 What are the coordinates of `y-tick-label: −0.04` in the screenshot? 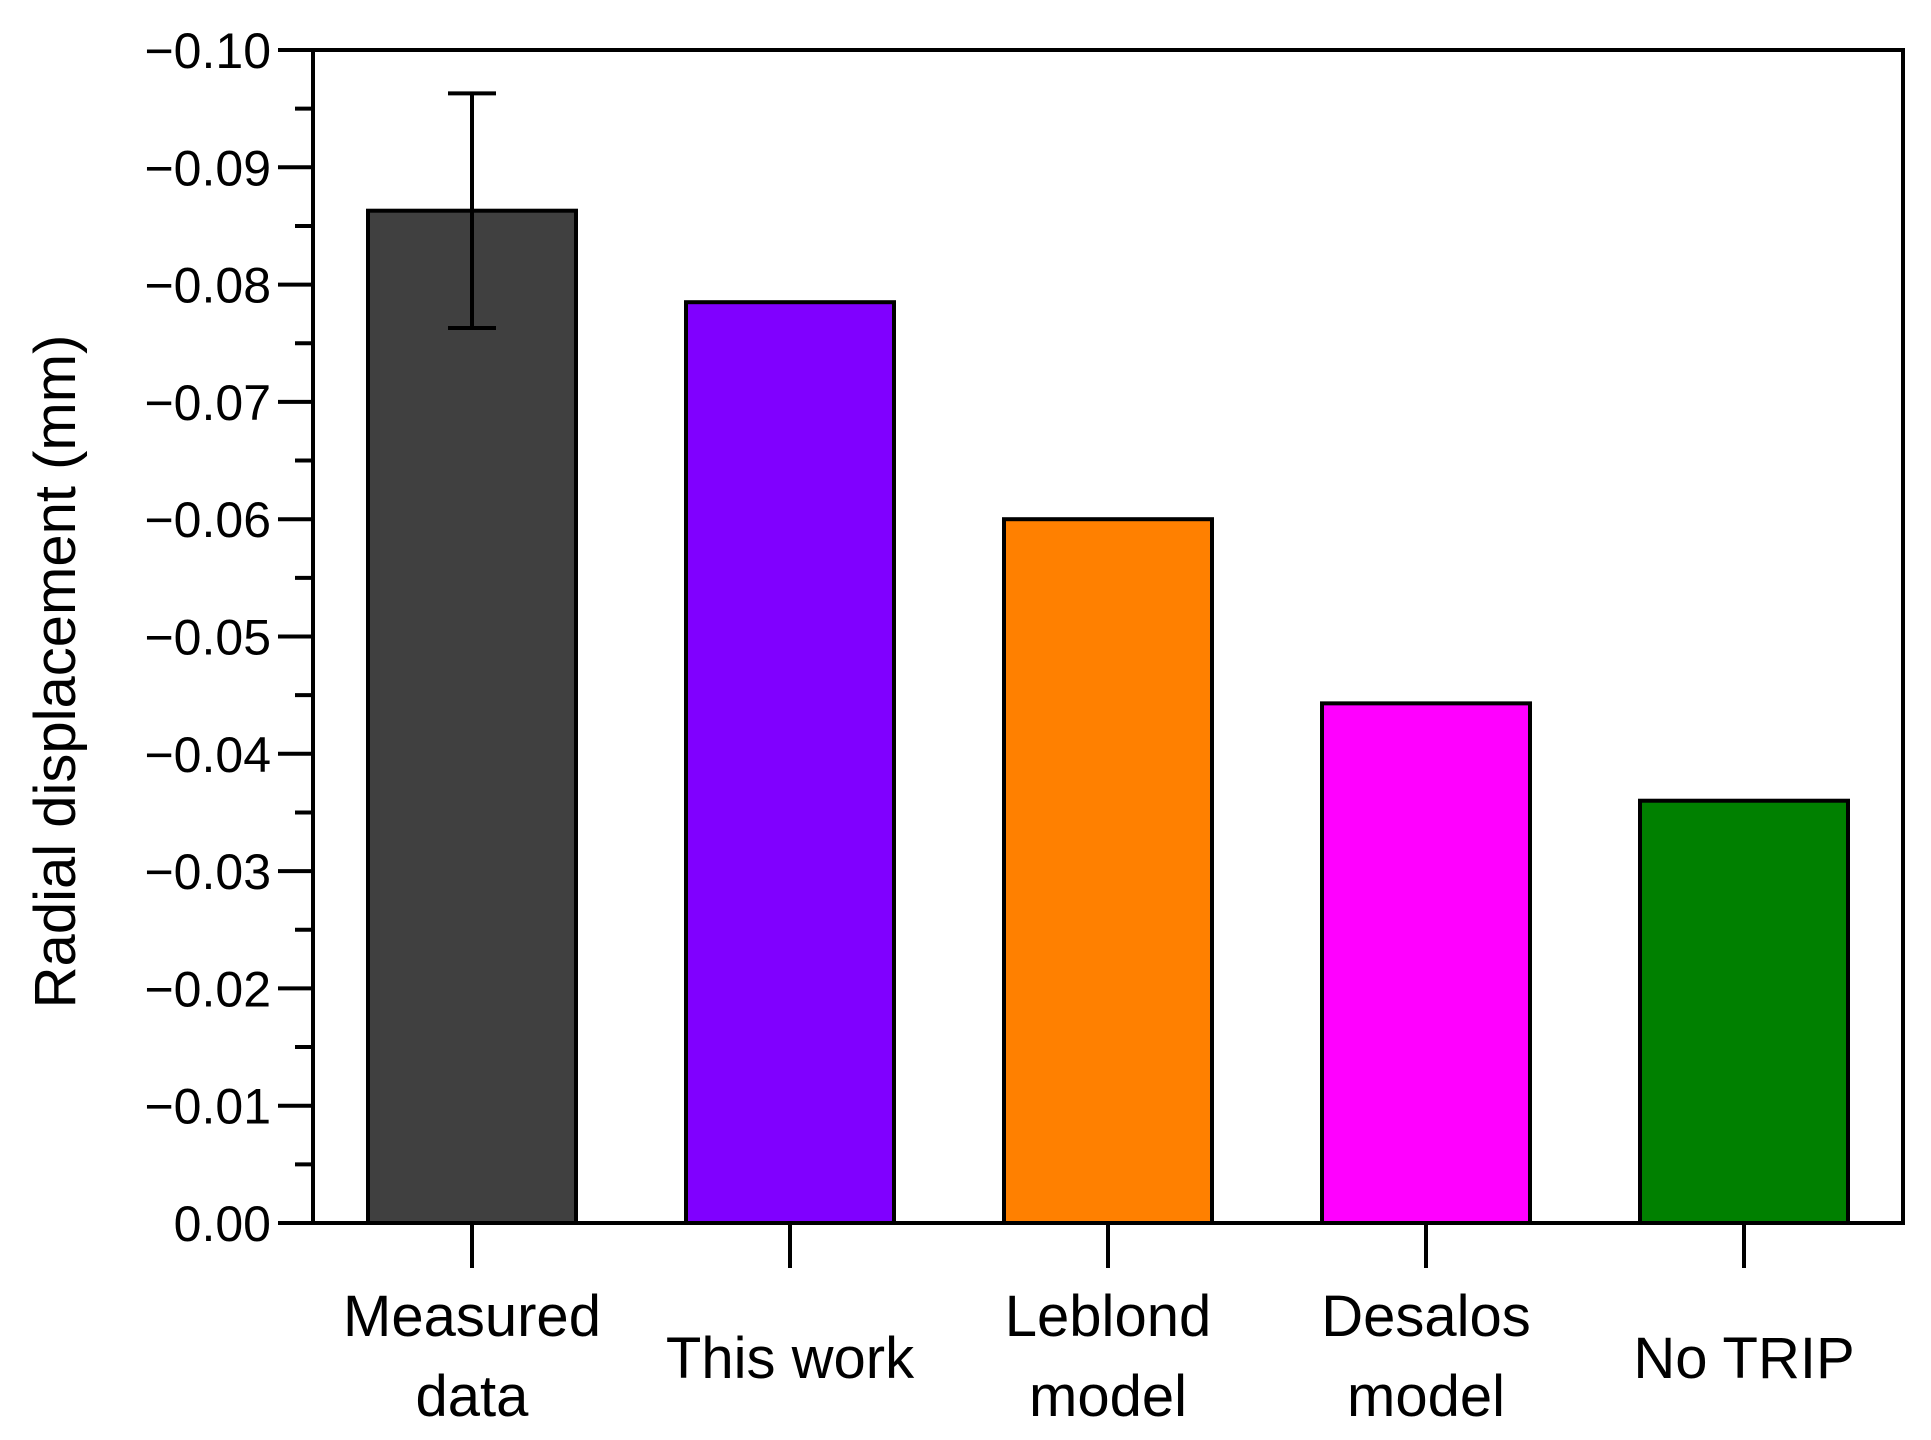 It's located at (207, 755).